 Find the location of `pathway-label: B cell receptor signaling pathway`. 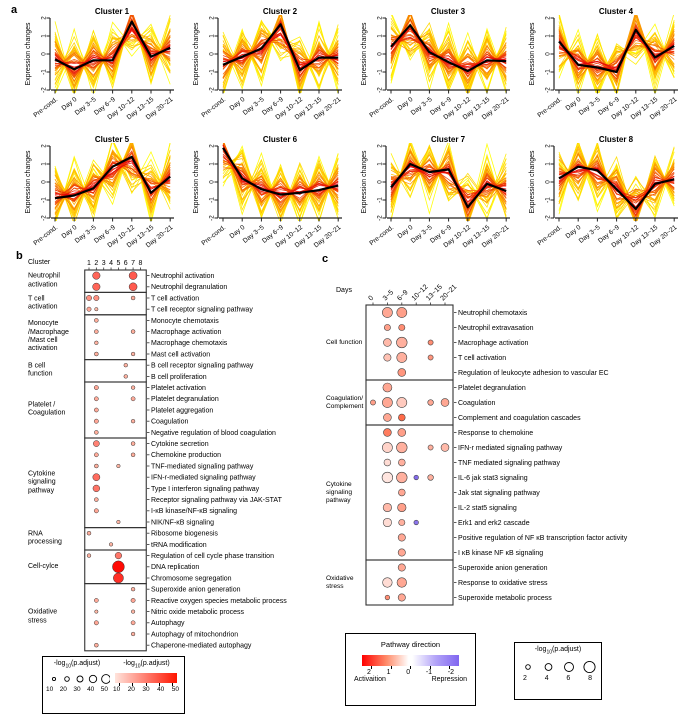

pathway-label: B cell receptor signaling pathway is located at coordinates (202, 366).